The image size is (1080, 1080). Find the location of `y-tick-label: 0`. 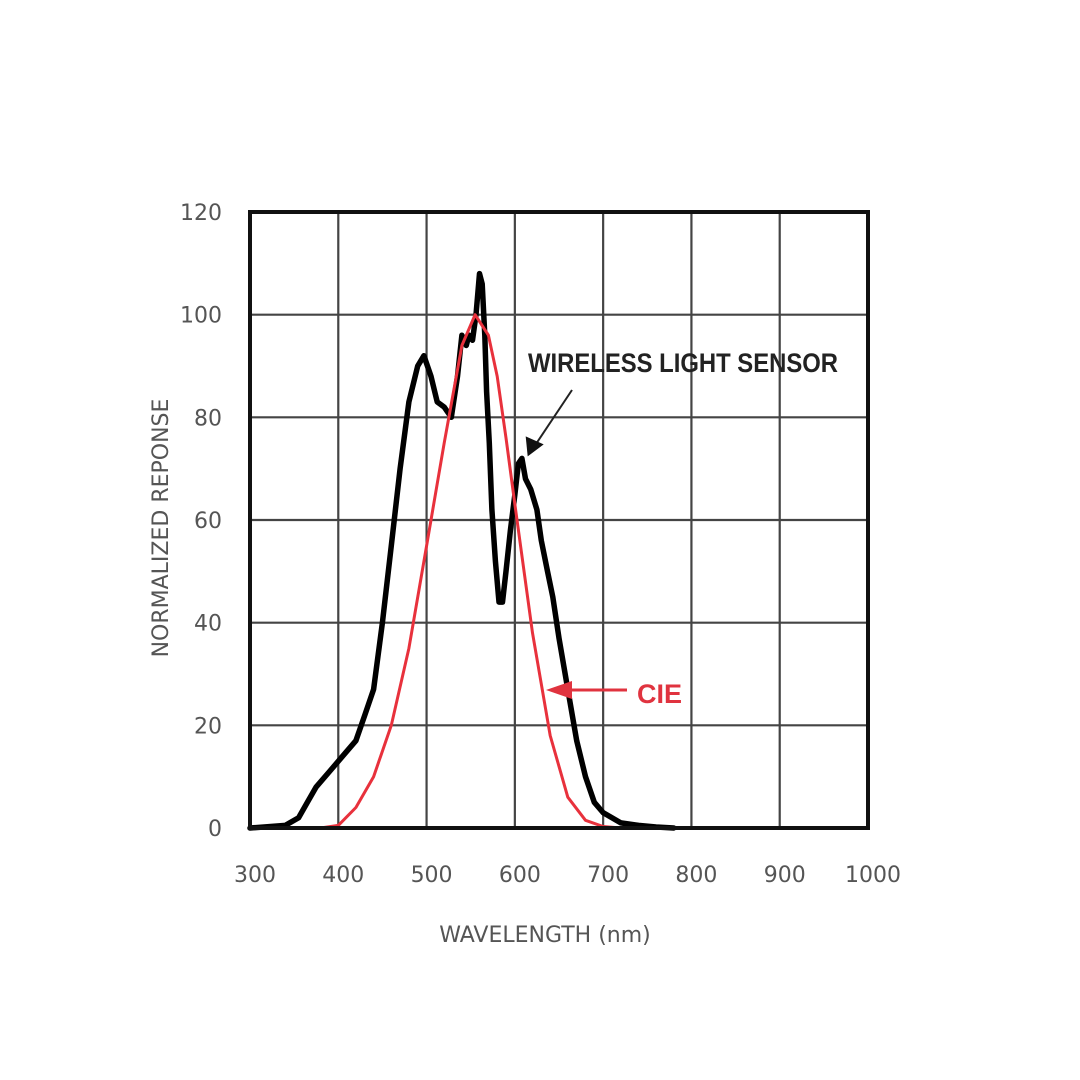

y-tick-label: 0 is located at coordinates (215, 829).